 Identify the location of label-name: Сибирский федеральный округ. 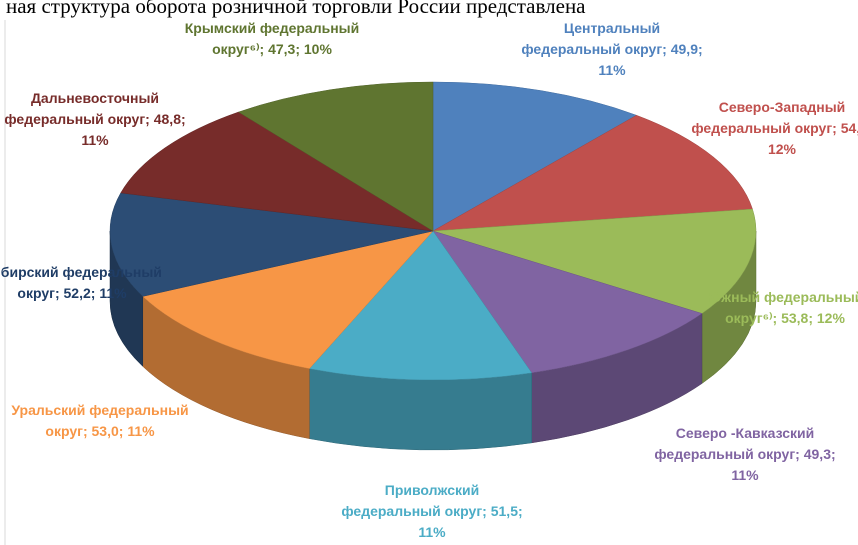
(81, 282).